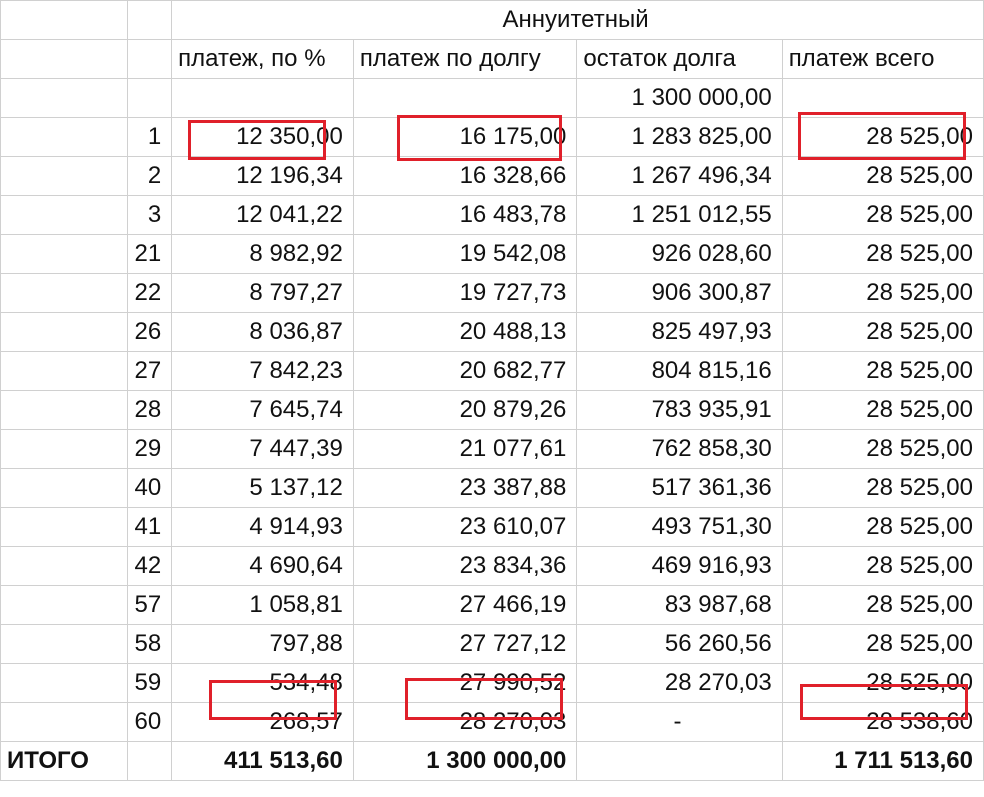  I want to click on cell-total: 28 538,60, so click(882, 722).